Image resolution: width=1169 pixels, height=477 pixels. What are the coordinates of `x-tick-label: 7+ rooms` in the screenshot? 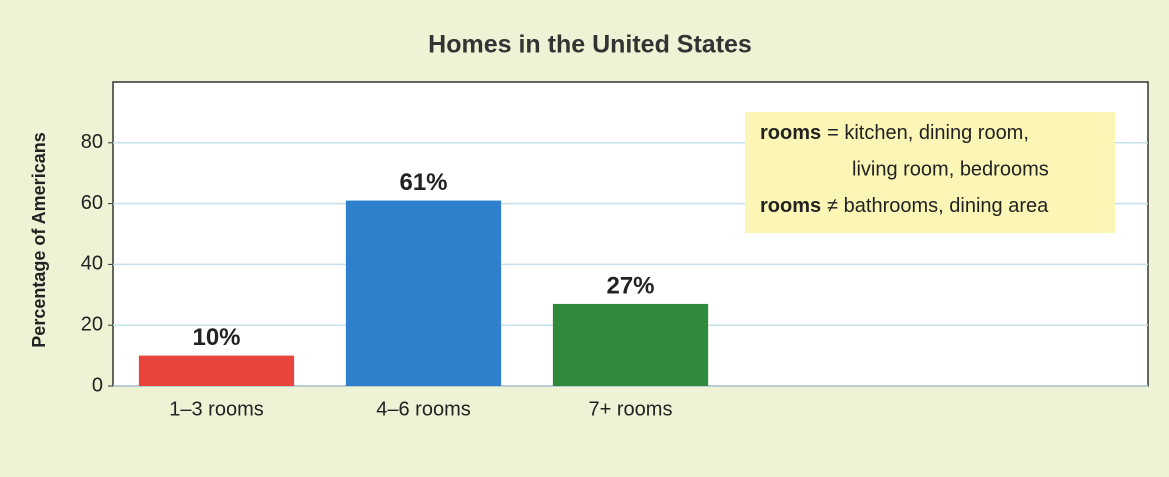 It's located at (631, 409).